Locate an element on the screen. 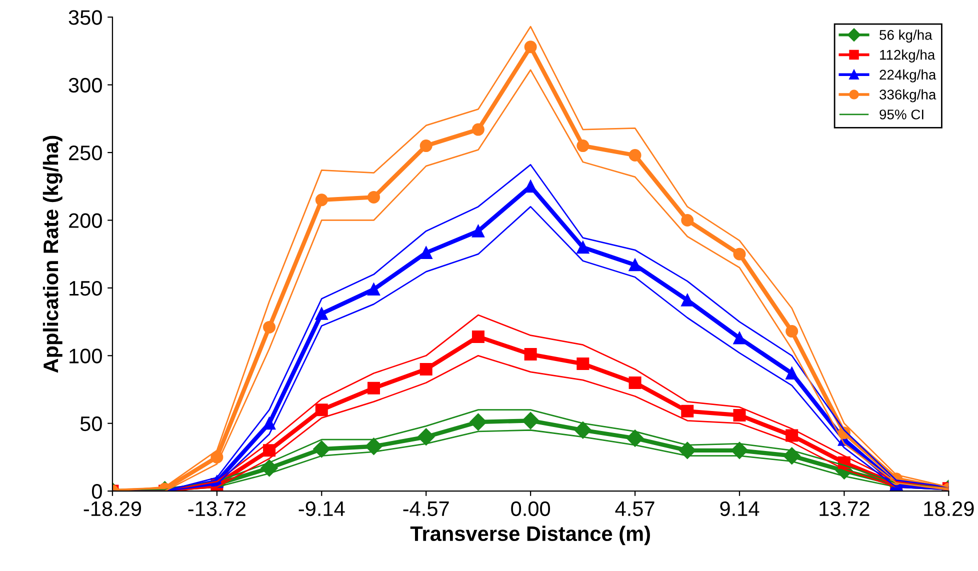 This screenshot has height=571, width=978. y-axis-title: Application Rate (kg/ha) is located at coordinates (52, 254).